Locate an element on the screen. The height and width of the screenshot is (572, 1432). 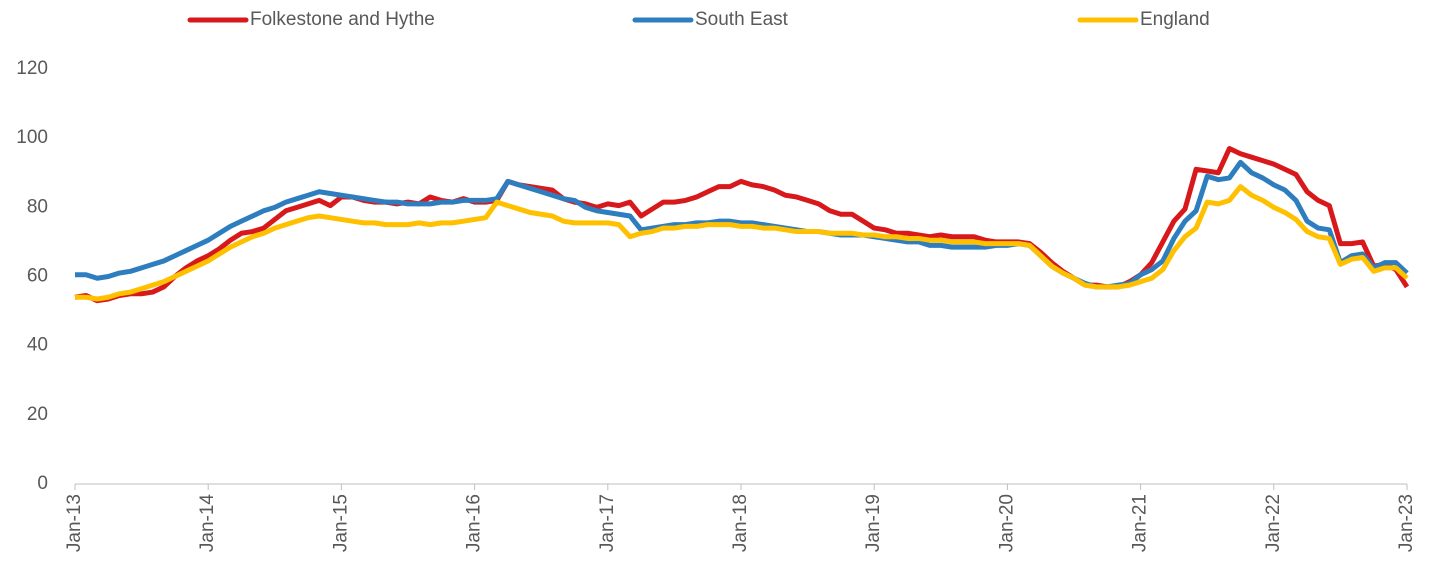
legend-label: South East is located at coordinates (742, 19).